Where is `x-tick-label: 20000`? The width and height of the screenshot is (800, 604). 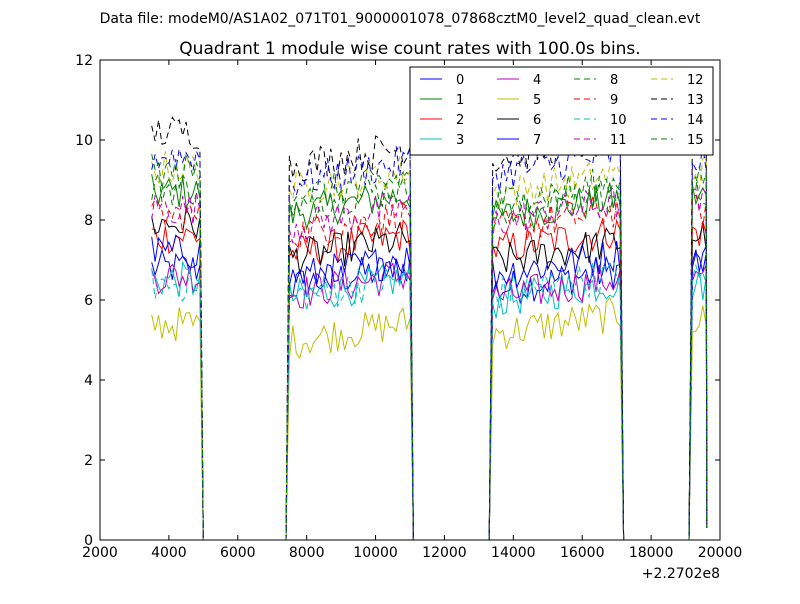
x-tick-label: 20000 is located at coordinates (720, 553).